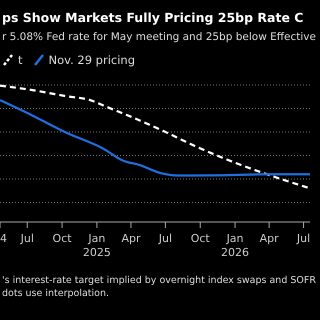 The height and width of the screenshot is (320, 320). What do you see at coordinates (159, 37) in the screenshot?
I see `chart-subtitle: r 5.08% Fed rate for May meeting and 25bp below Effective` at bounding box center [159, 37].